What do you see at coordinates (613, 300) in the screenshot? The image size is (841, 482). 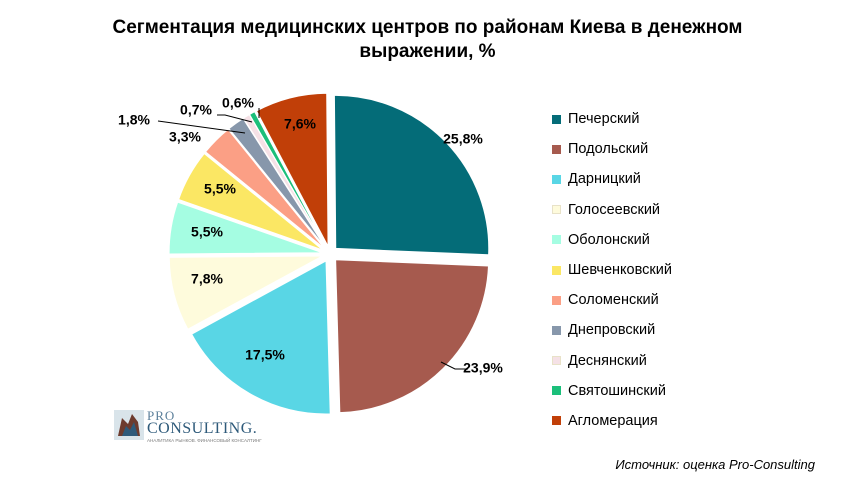 I see `legend-label: Соломенский` at bounding box center [613, 300].